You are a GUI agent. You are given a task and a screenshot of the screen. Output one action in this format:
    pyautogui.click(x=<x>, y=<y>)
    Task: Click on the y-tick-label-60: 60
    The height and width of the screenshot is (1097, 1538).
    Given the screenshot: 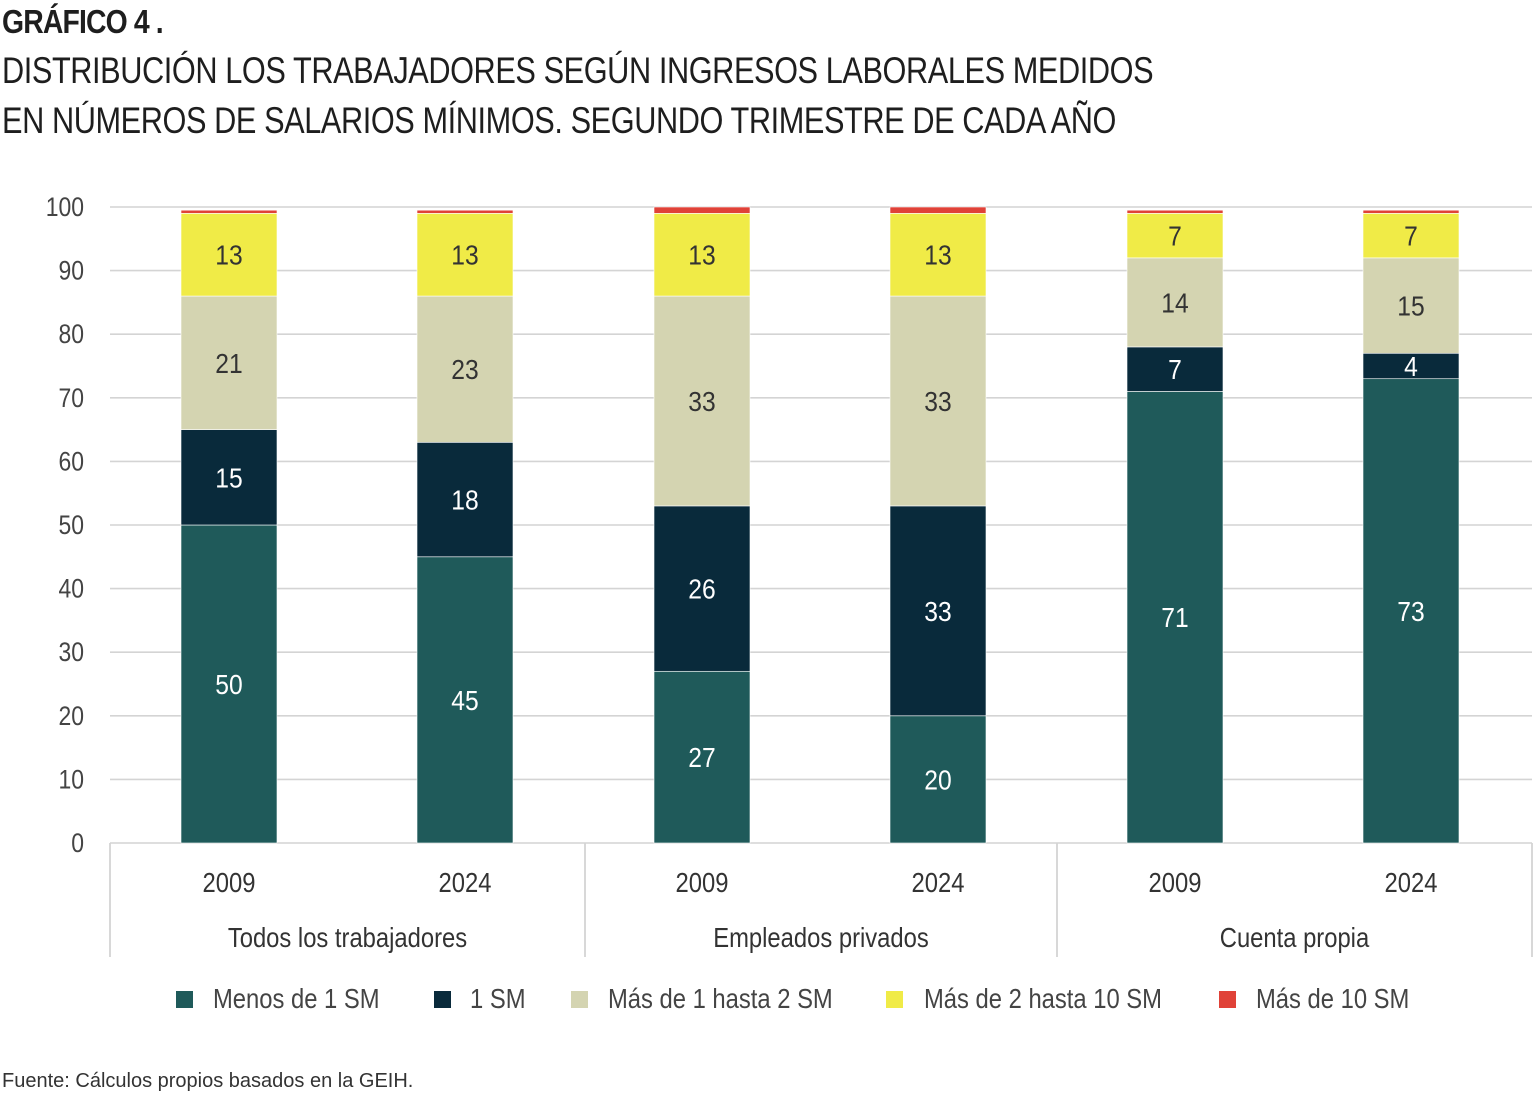 What is the action you would take?
    pyautogui.click(x=71, y=462)
    